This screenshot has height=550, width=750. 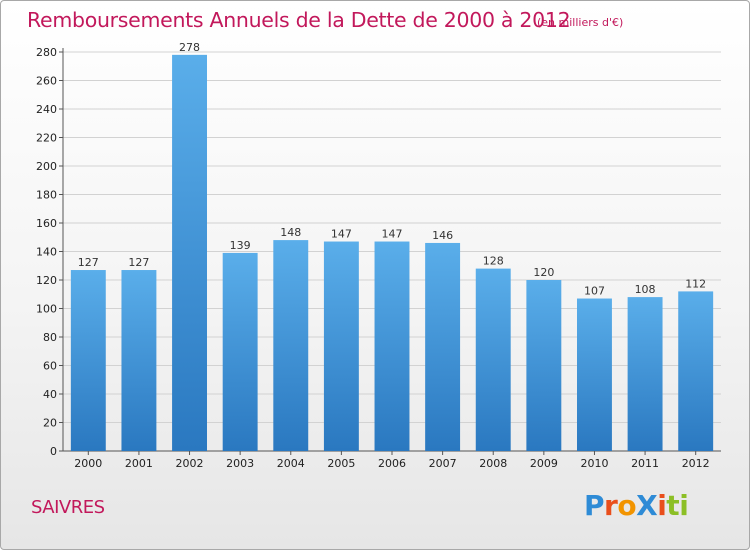 What do you see at coordinates (46, 81) in the screenshot?
I see `y-tick-label: 260` at bounding box center [46, 81].